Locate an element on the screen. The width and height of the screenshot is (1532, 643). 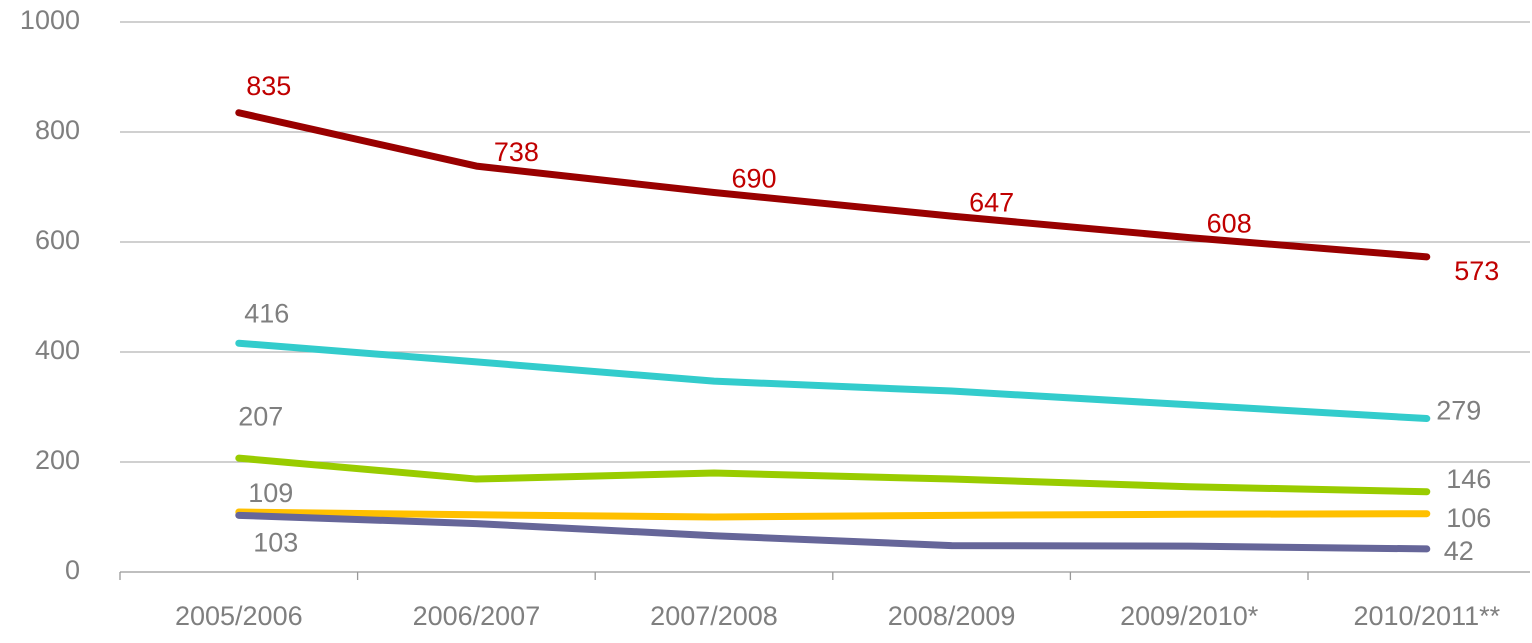
data-label: 573 is located at coordinates (1476, 271).